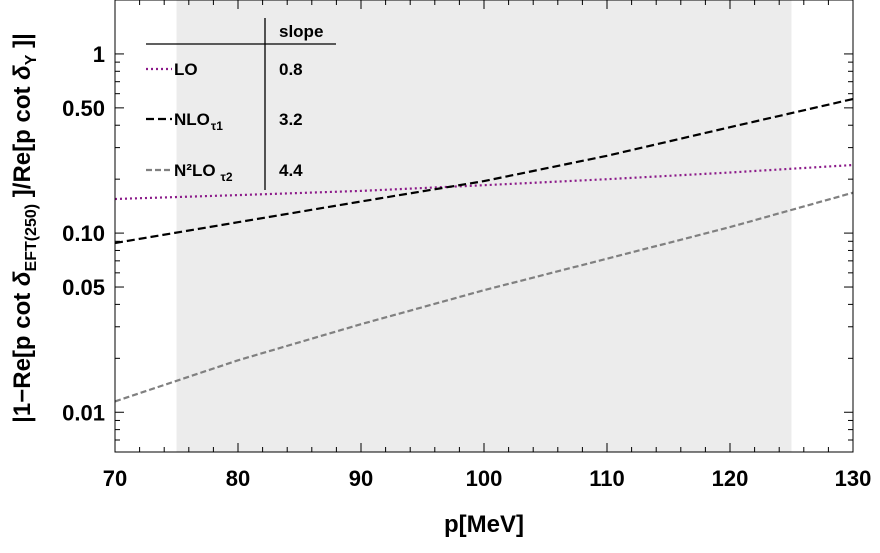 The image size is (880, 553). What do you see at coordinates (484, 524) in the screenshot?
I see `x-axis-title: p[MeV]` at bounding box center [484, 524].